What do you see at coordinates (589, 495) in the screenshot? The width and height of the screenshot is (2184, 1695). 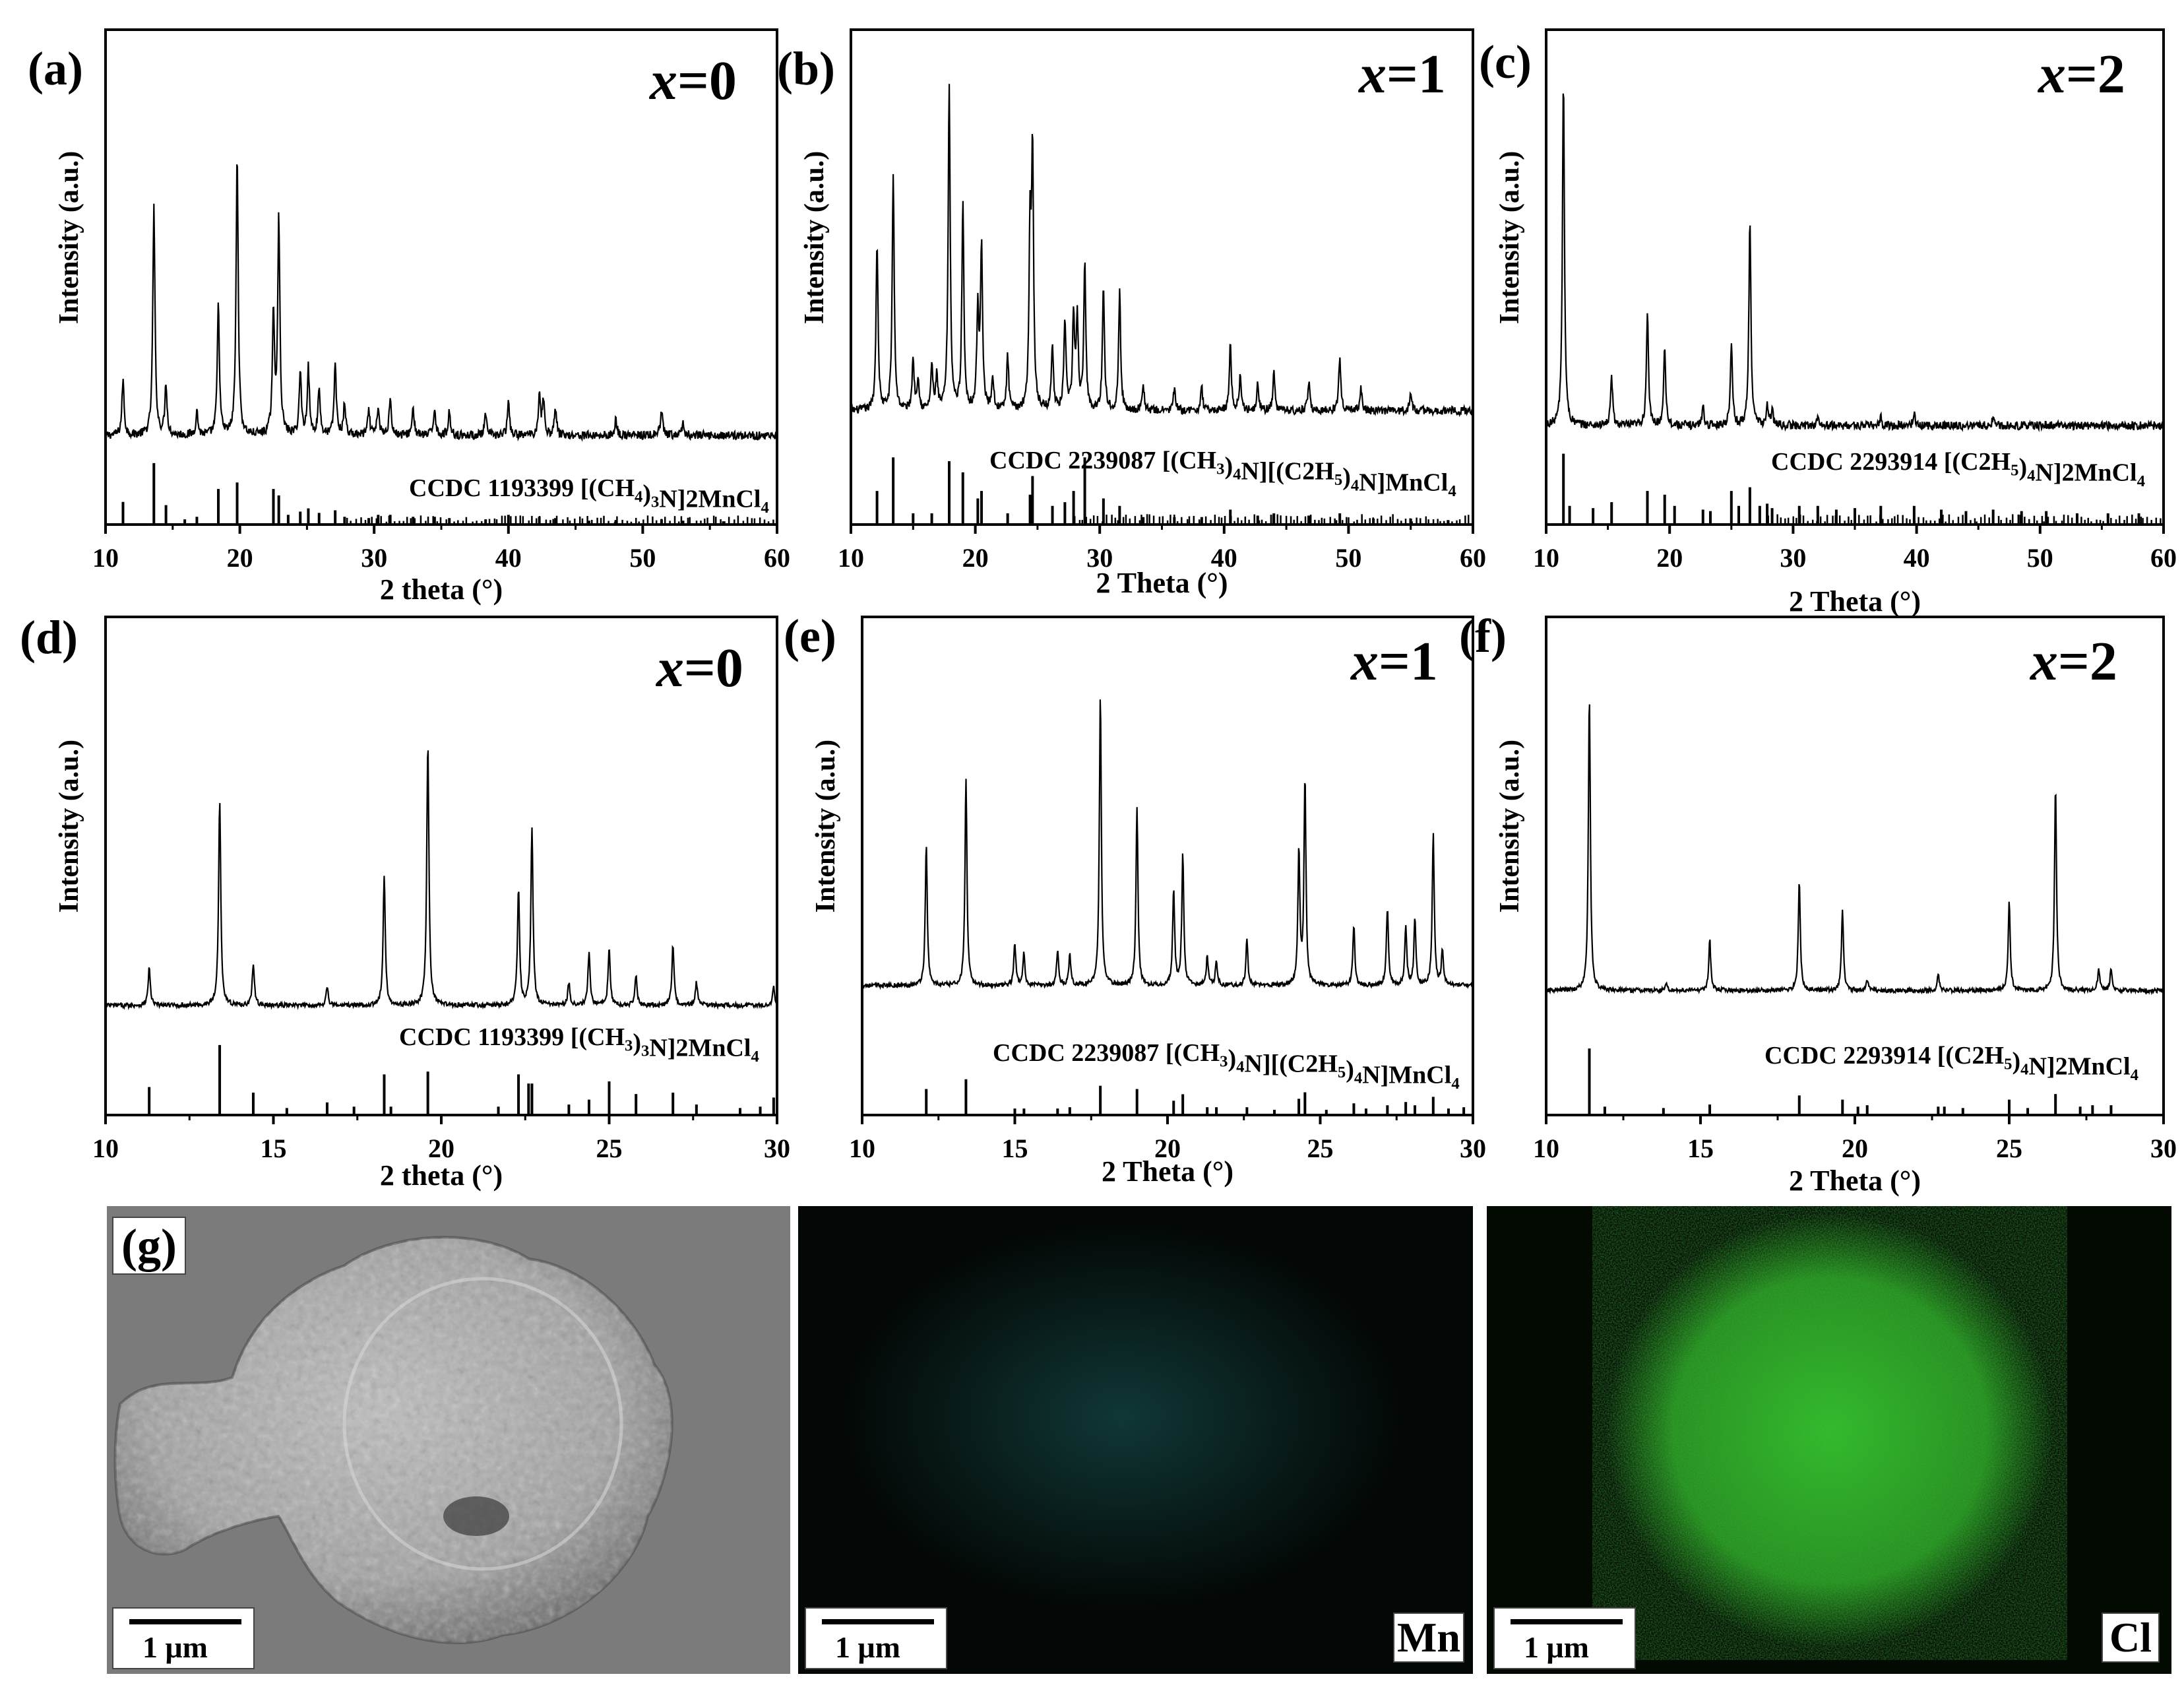 I see `reference-label: CCDC 1193399 [(CH4)3N]2MnCl4` at bounding box center [589, 495].